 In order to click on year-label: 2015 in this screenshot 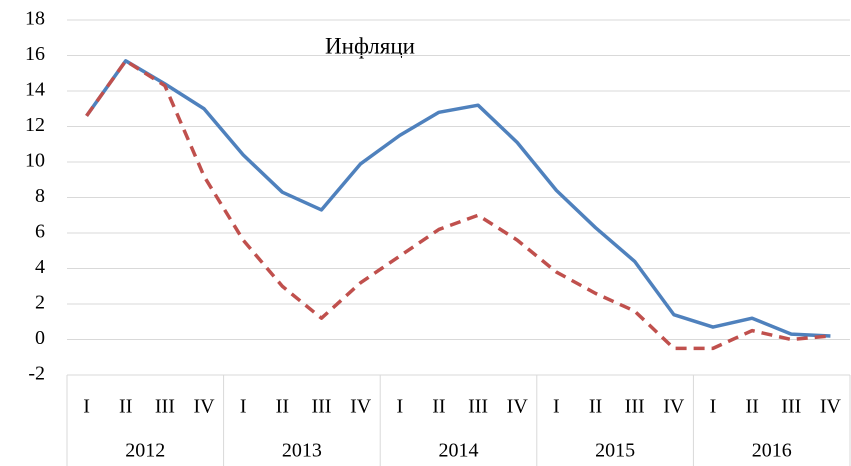, I will do `click(615, 451)`.